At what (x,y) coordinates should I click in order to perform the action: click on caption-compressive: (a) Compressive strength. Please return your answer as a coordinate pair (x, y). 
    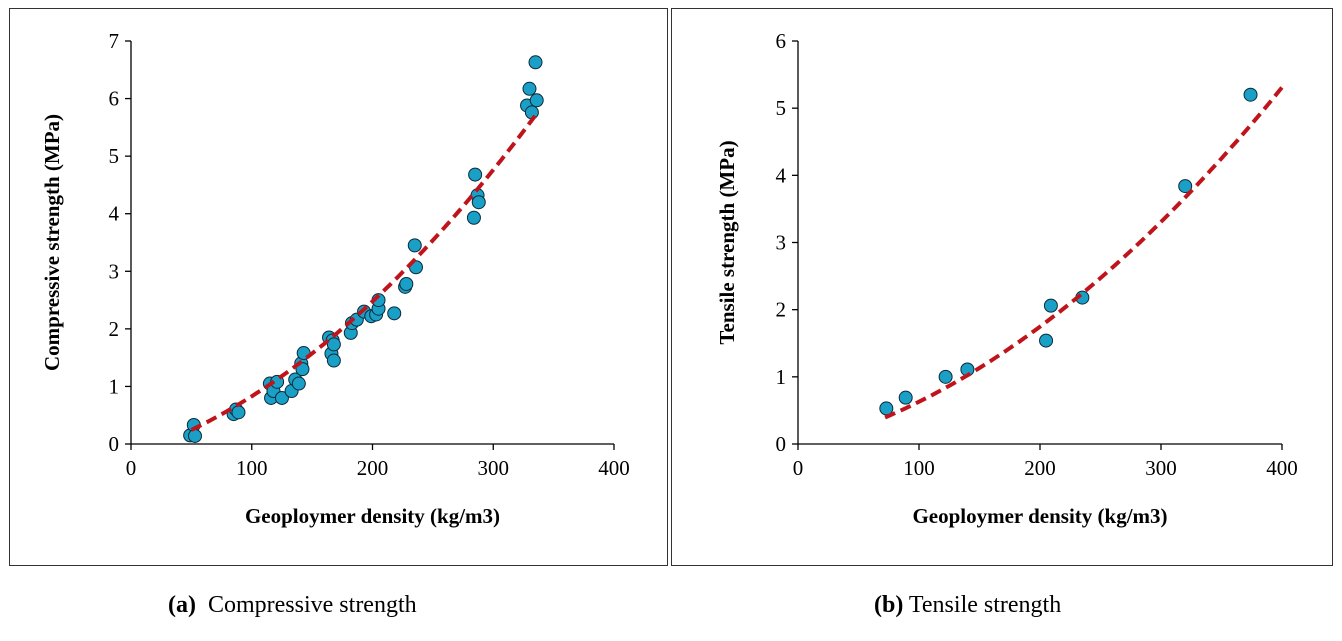
    Looking at the image, I should click on (292, 605).